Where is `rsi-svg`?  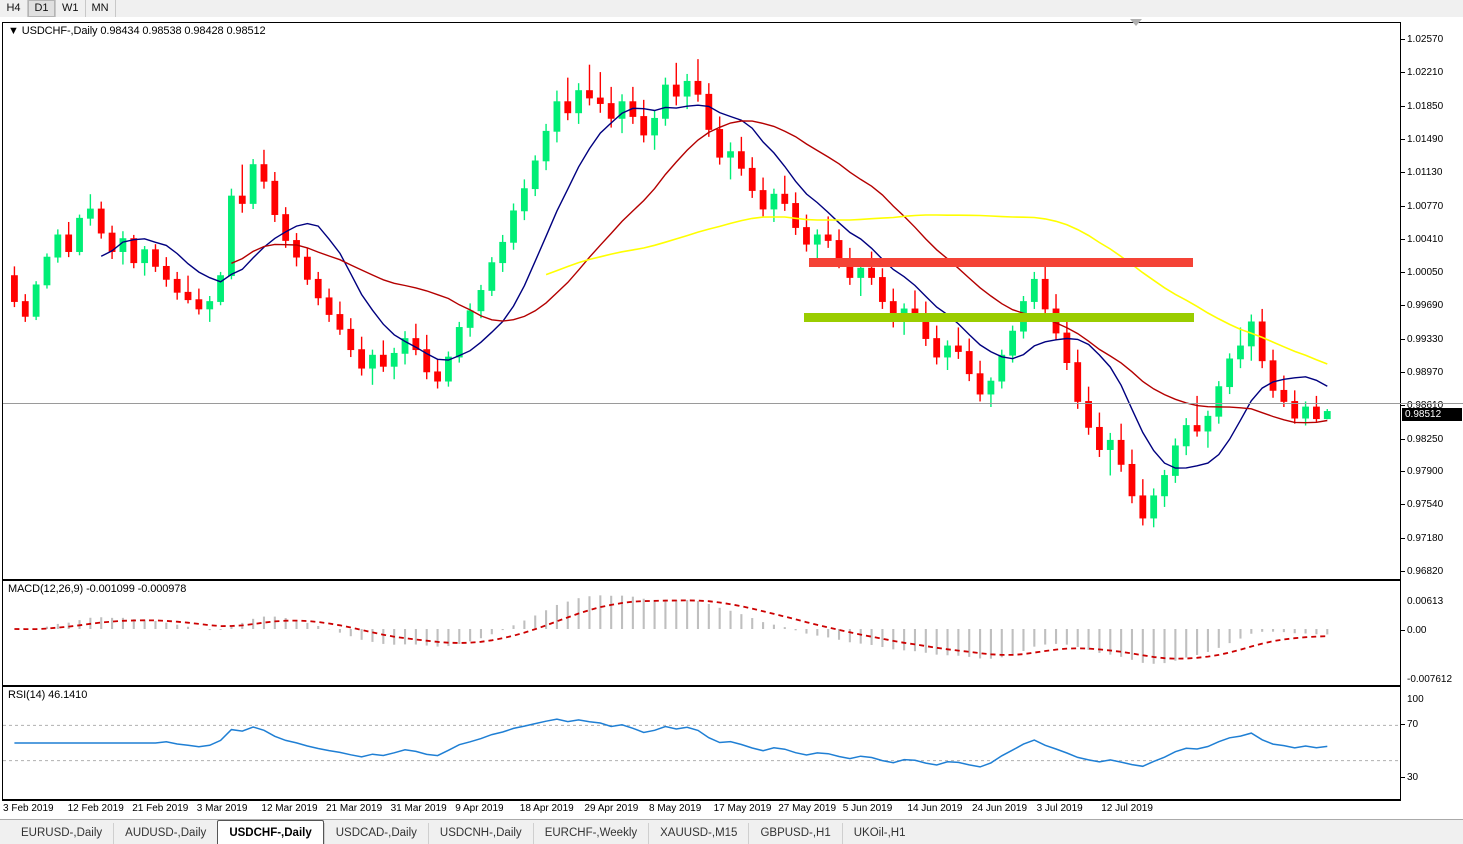
rsi-svg is located at coordinates (702, 743).